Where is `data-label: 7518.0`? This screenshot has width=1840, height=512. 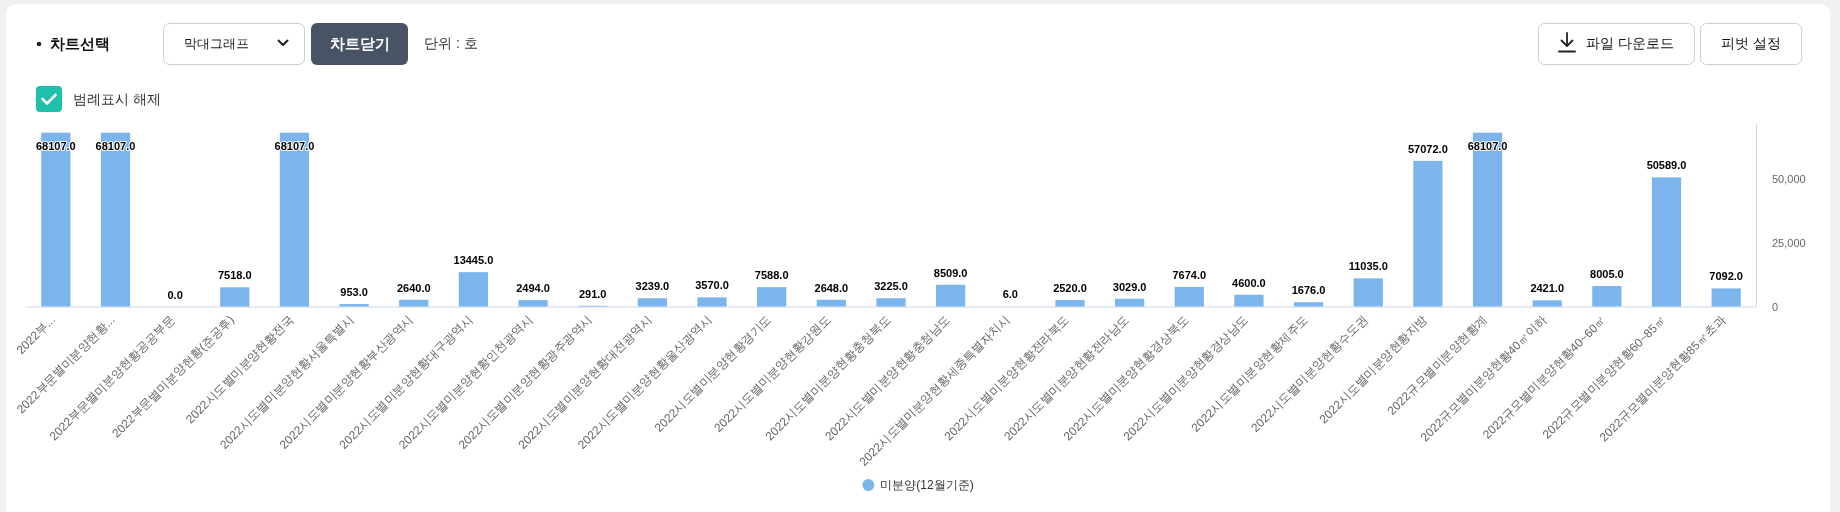 data-label: 7518.0 is located at coordinates (234, 275).